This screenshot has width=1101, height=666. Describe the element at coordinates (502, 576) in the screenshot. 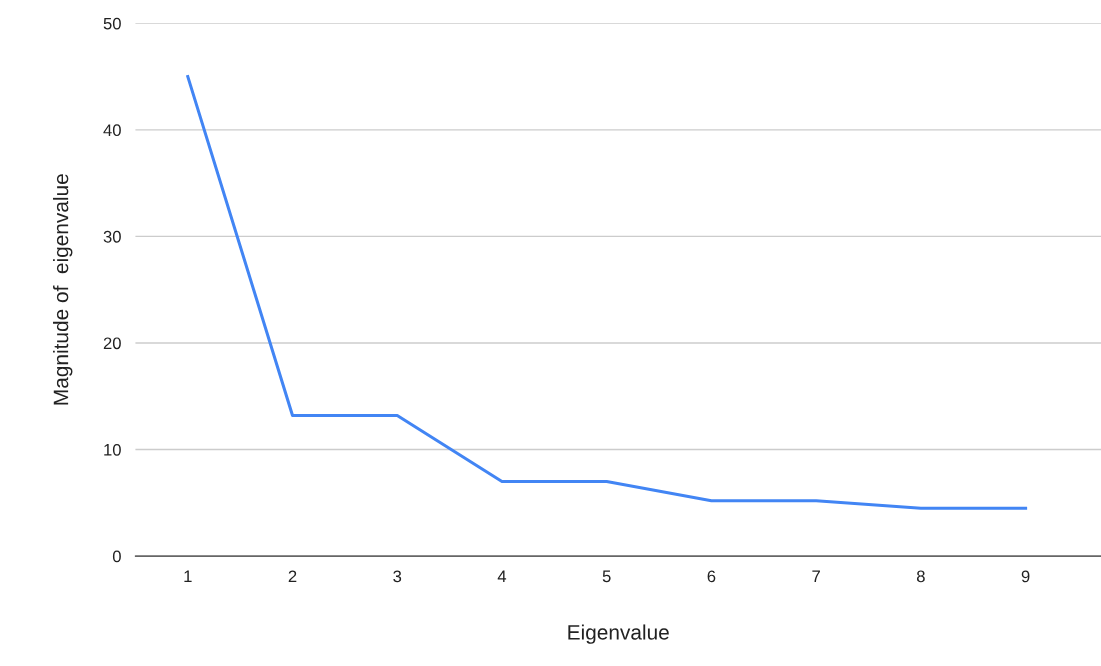

I see `x-tick-label: 4` at that location.